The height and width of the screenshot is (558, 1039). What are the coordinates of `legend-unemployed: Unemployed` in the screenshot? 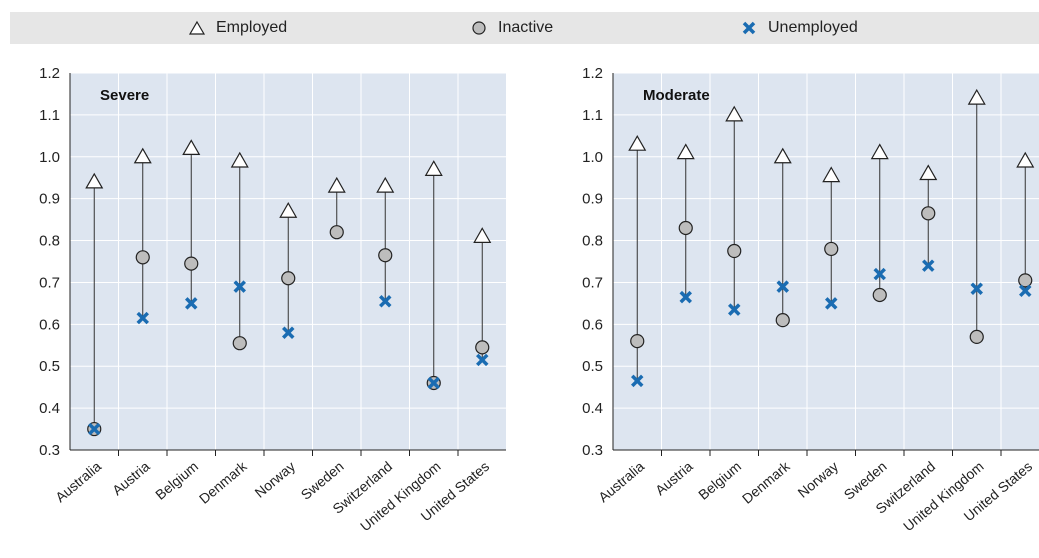 It's located at (799, 28).